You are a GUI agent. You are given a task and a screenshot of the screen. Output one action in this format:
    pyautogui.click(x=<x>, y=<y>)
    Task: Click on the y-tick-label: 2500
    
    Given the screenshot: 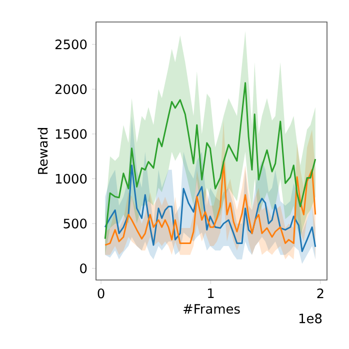 What is the action you would take?
    pyautogui.click(x=71, y=44)
    